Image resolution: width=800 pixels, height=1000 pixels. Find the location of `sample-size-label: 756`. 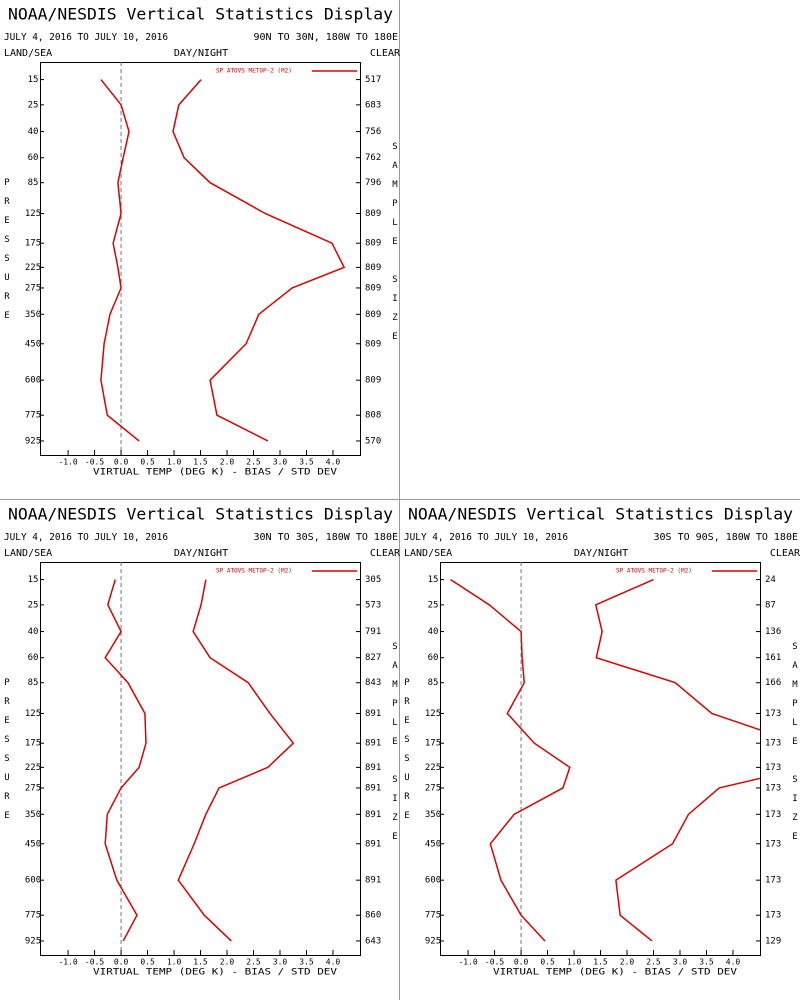

sample-size-label: 756 is located at coordinates (373, 132).